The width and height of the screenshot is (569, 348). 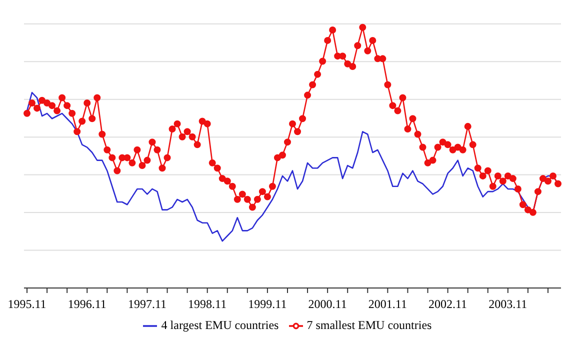 What do you see at coordinates (508, 304) in the screenshot?
I see `x-tick-label: 2003.11` at bounding box center [508, 304].